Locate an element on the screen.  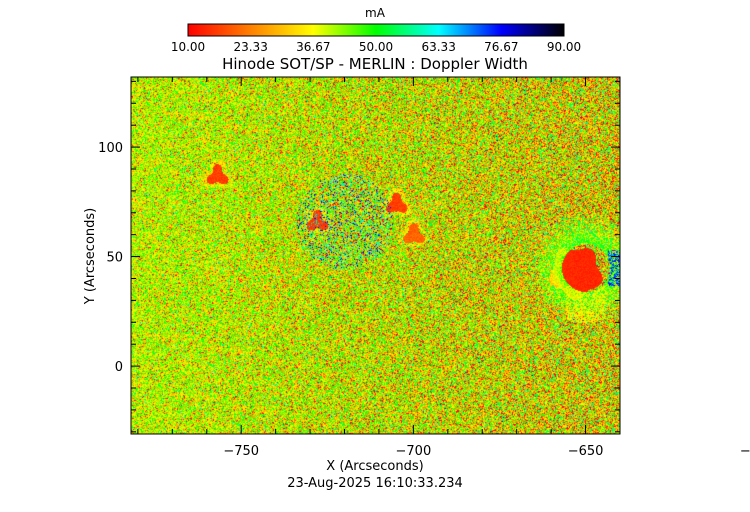
colorbar-unit: mA is located at coordinates (375, 13).